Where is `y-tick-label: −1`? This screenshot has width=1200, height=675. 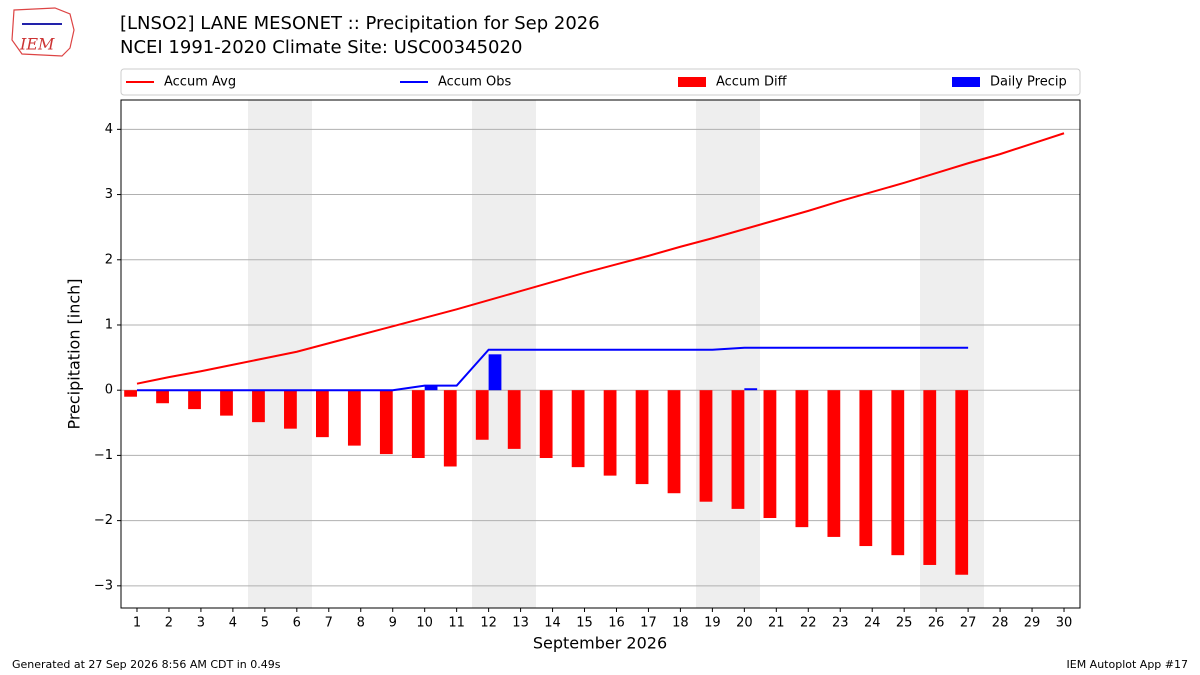 y-tick-label: −1 is located at coordinates (103, 455).